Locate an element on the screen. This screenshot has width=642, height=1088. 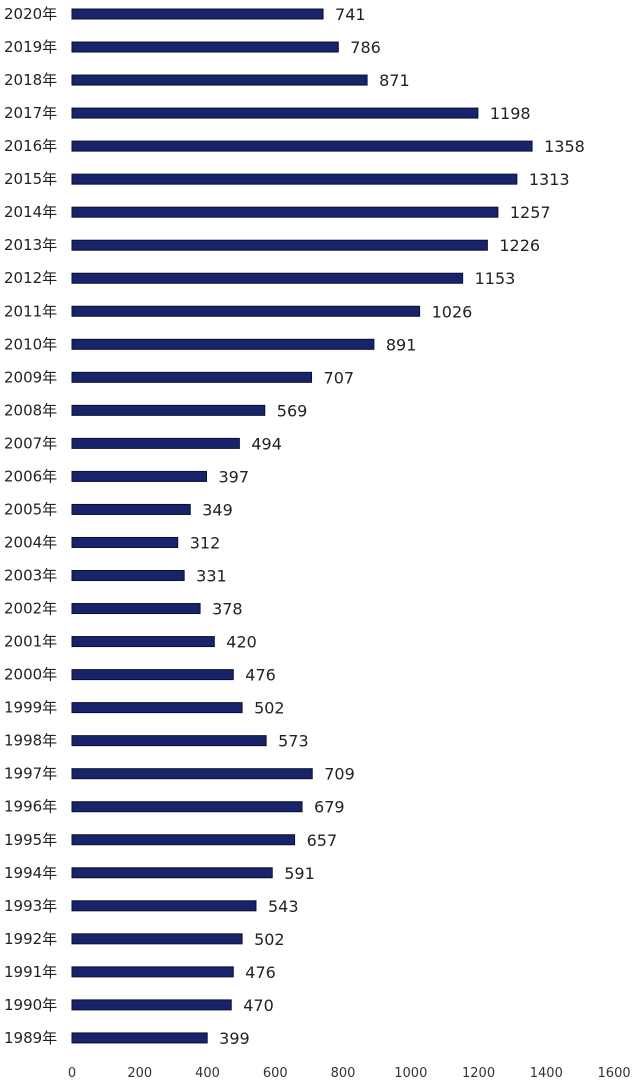
value-label: 1358 is located at coordinates (564, 146).